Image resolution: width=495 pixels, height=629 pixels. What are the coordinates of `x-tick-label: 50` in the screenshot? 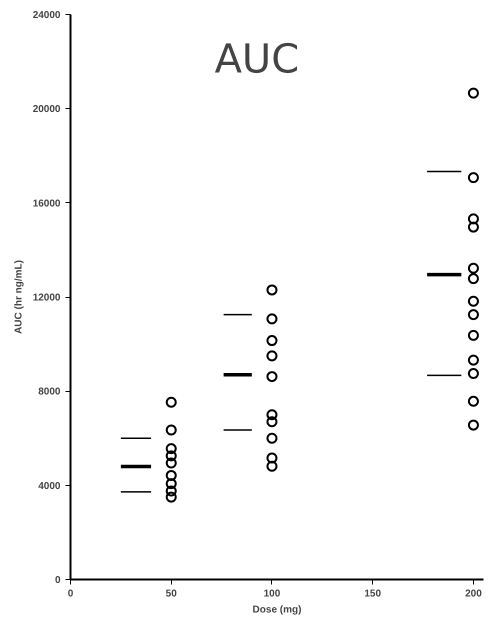 It's located at (172, 594).